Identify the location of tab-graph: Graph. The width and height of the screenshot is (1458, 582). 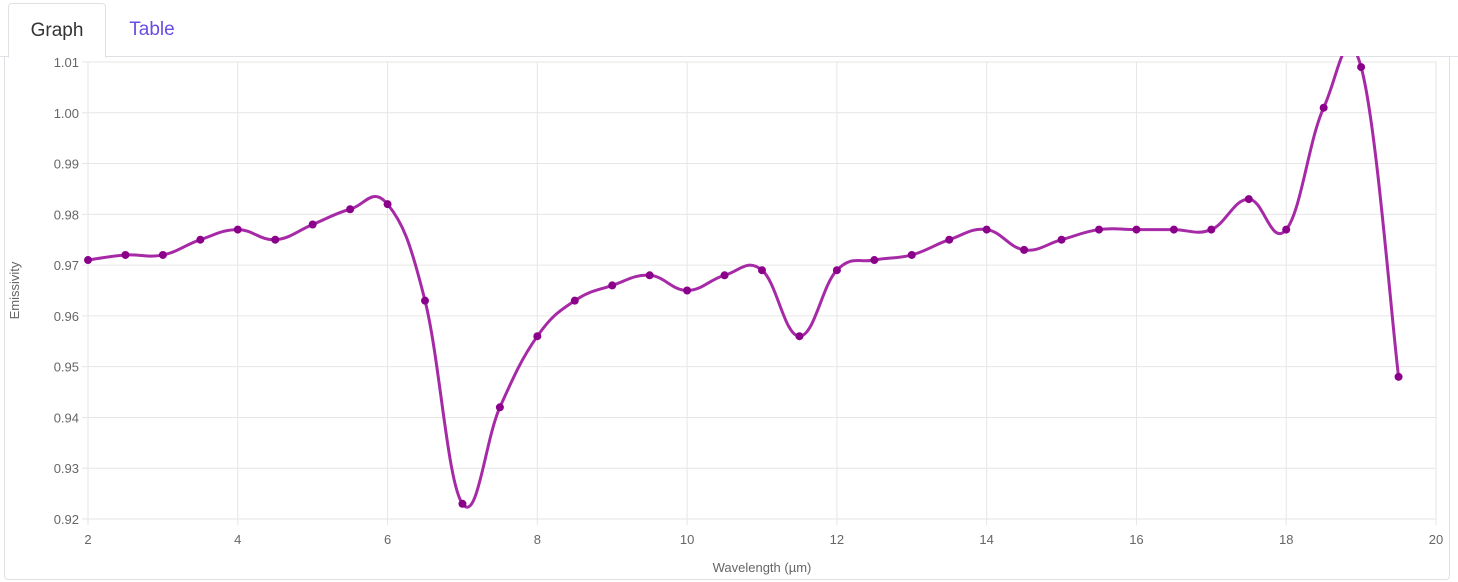
(57, 30).